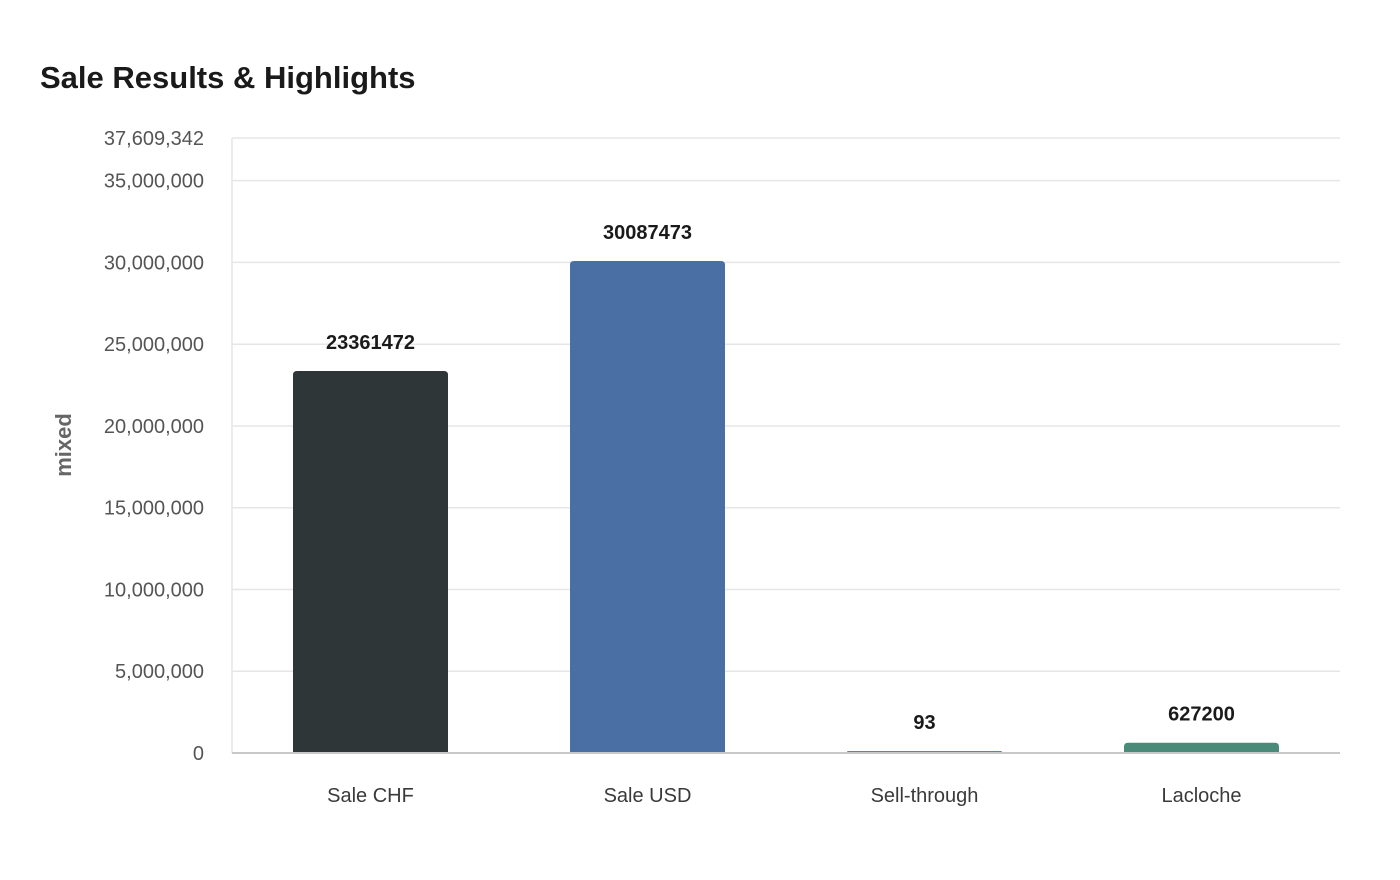  I want to click on y-tick-label: 35,000,000, so click(154, 182).